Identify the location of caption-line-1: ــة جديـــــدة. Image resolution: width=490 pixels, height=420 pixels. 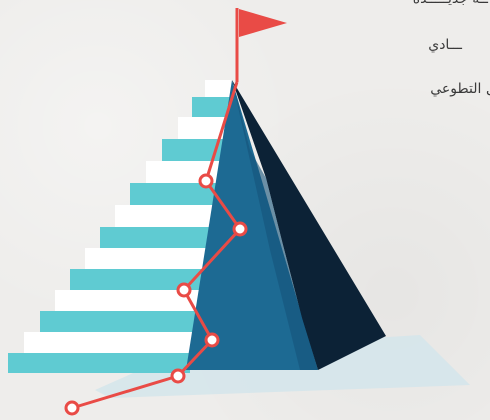
(450, 4).